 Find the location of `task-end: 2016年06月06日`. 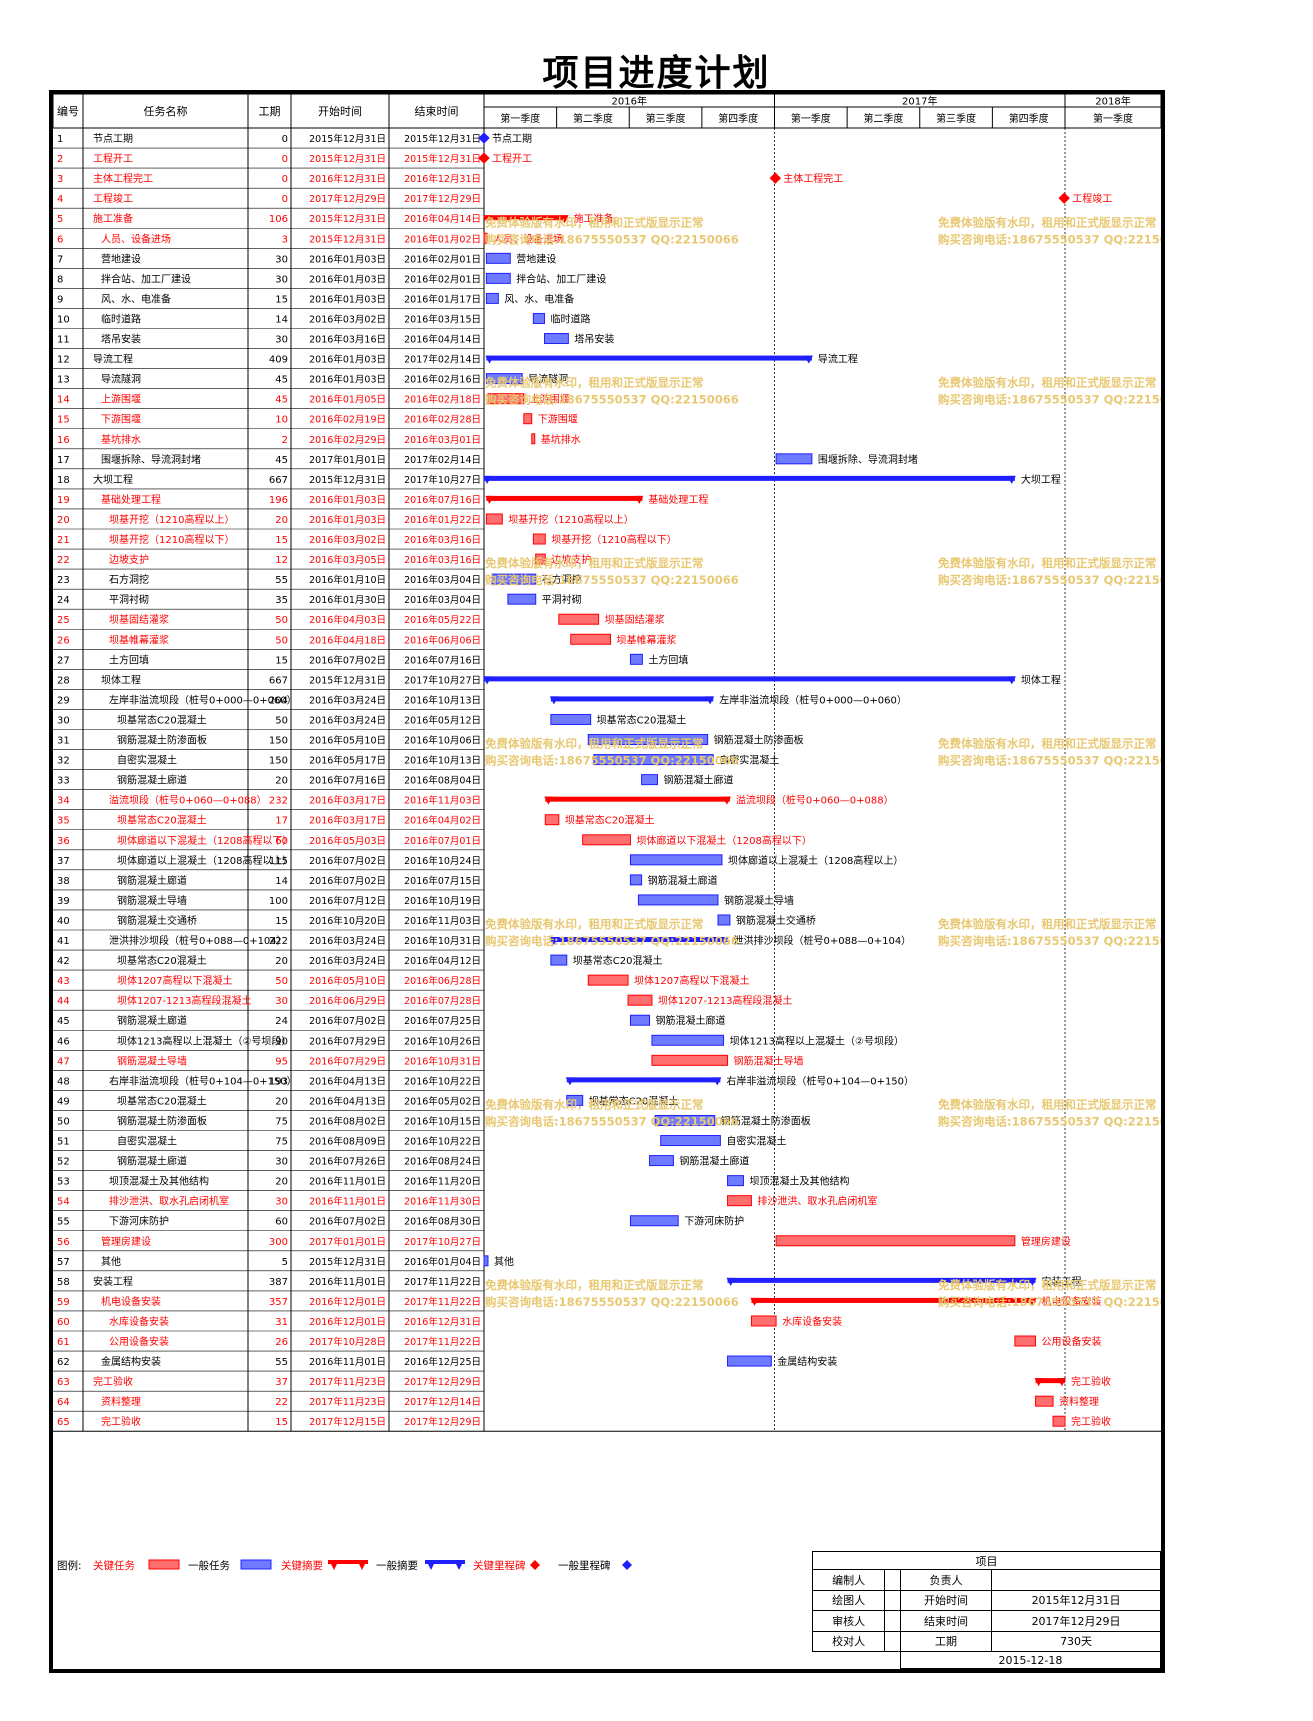

task-end: 2016年06月06日 is located at coordinates (442, 640).